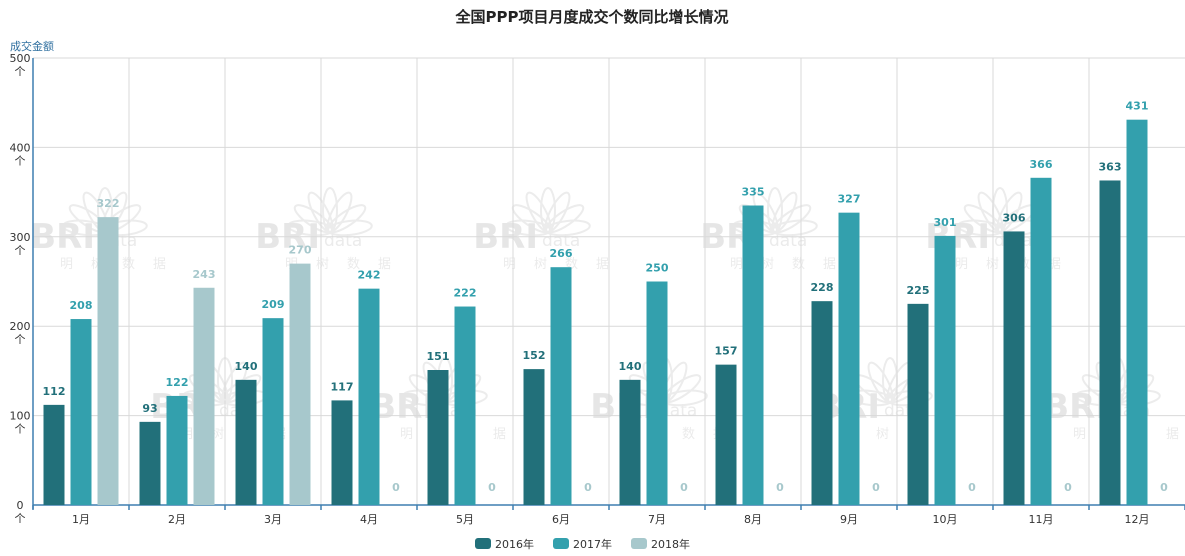 This screenshot has height=556, width=1185. I want to click on y-tick-label: 400, so click(20, 147).